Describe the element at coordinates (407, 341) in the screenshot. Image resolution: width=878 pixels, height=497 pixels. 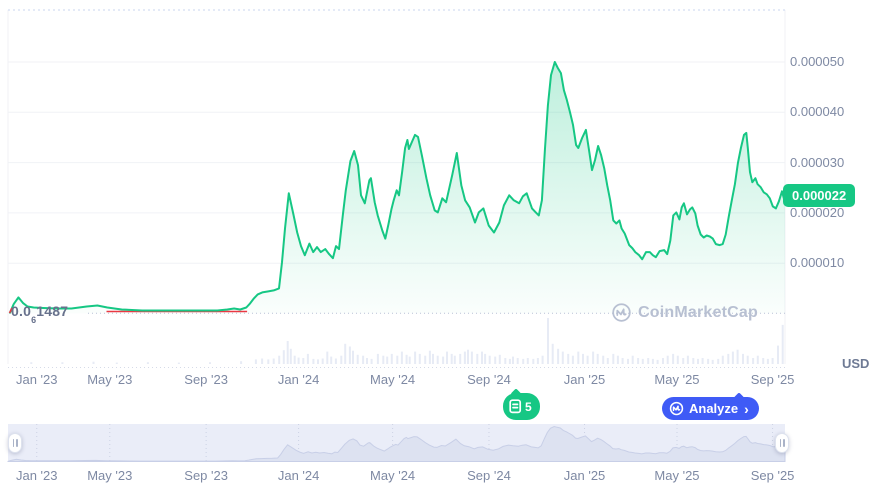
I see `volume-bars` at that location.